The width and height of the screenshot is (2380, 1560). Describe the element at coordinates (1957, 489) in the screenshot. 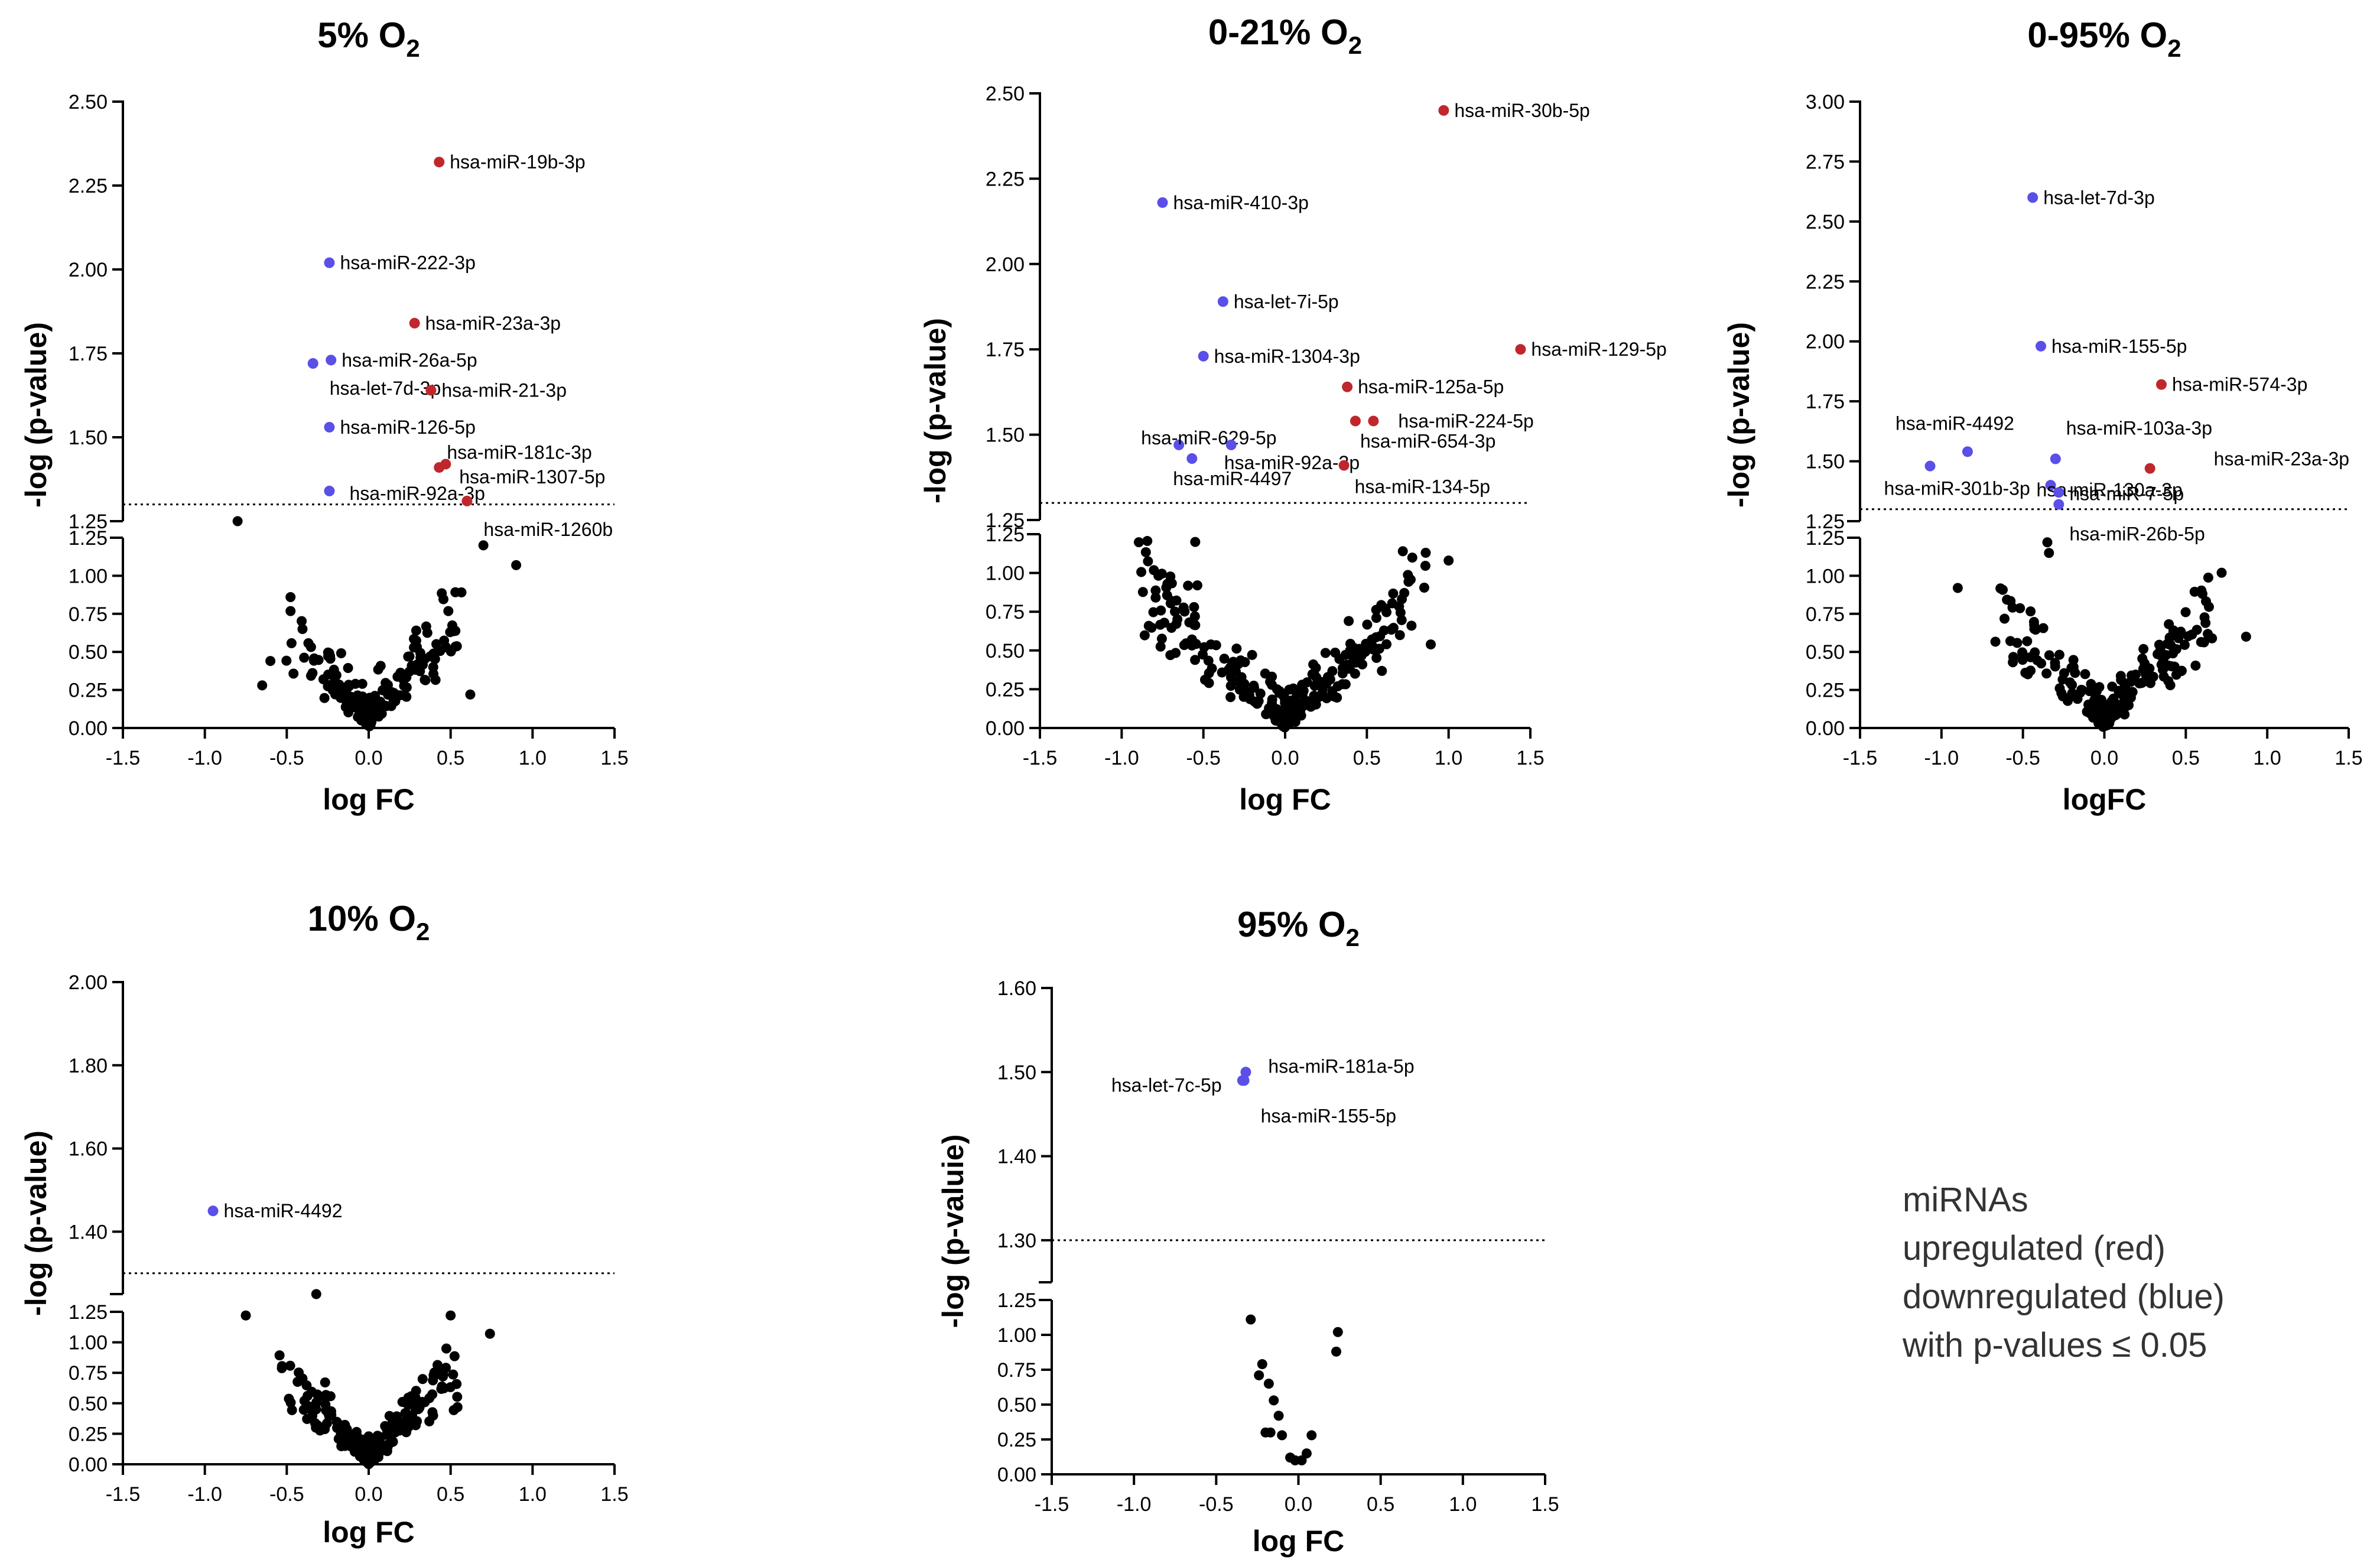

I see `point-label: hsa-miR-301b-3p` at that location.